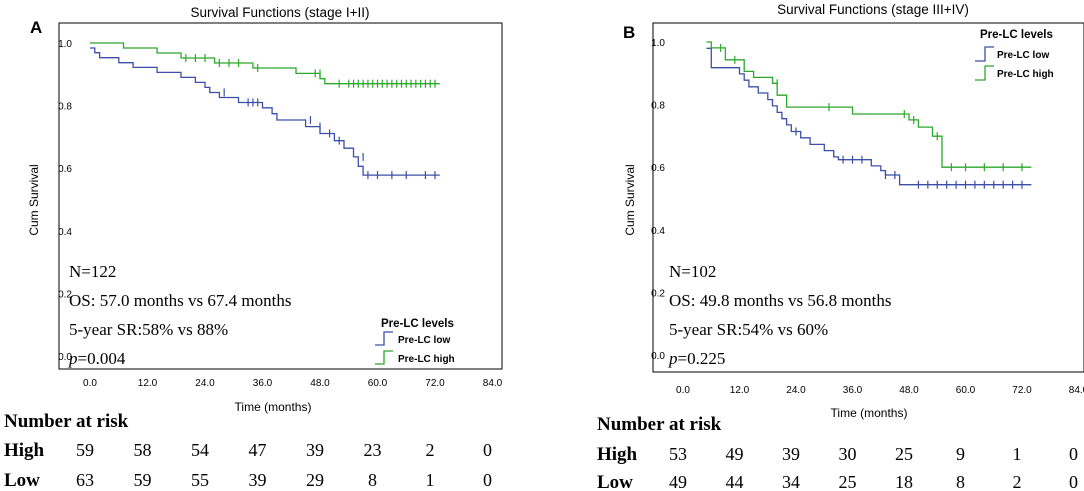 The height and width of the screenshot is (491, 1084). Describe the element at coordinates (658, 231) in the screenshot. I see `panel-b-y-tick-label: 0.4` at that location.